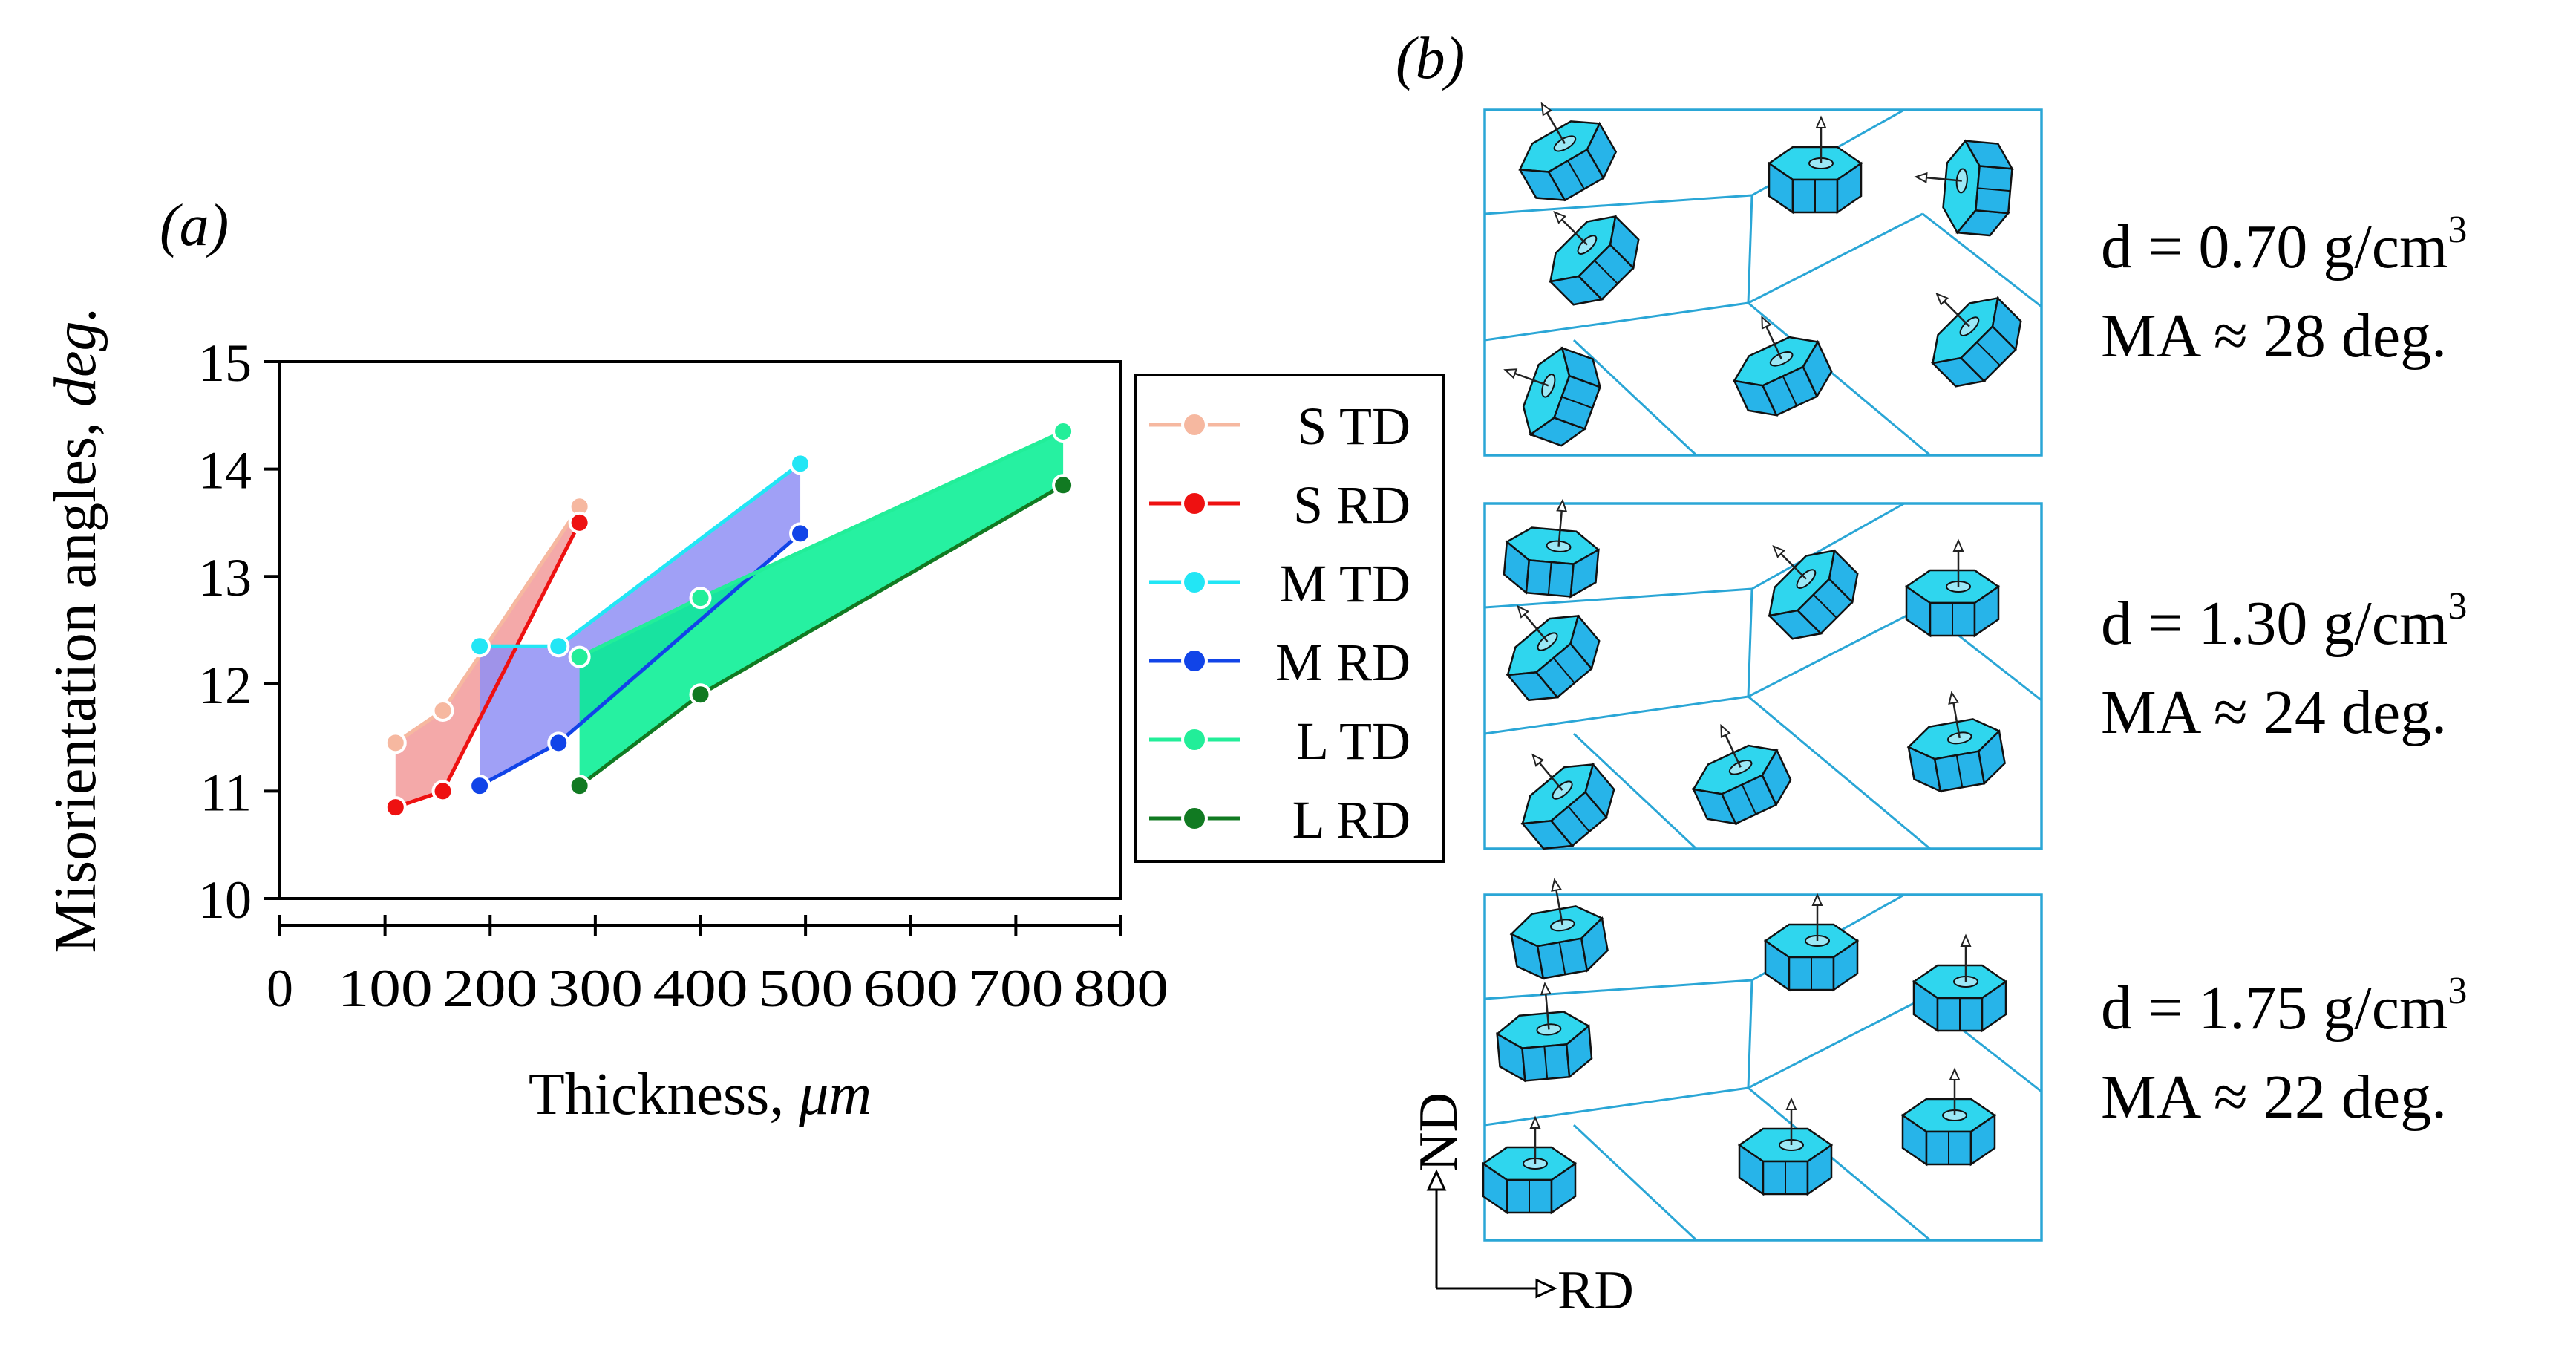  Describe the element at coordinates (595, 989) in the screenshot. I see `x-tick-label: 300` at that location.